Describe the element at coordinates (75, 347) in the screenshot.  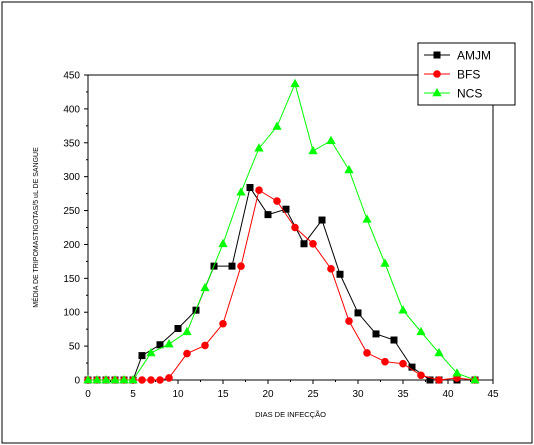
I see `y-tick-label: 50` at that location.